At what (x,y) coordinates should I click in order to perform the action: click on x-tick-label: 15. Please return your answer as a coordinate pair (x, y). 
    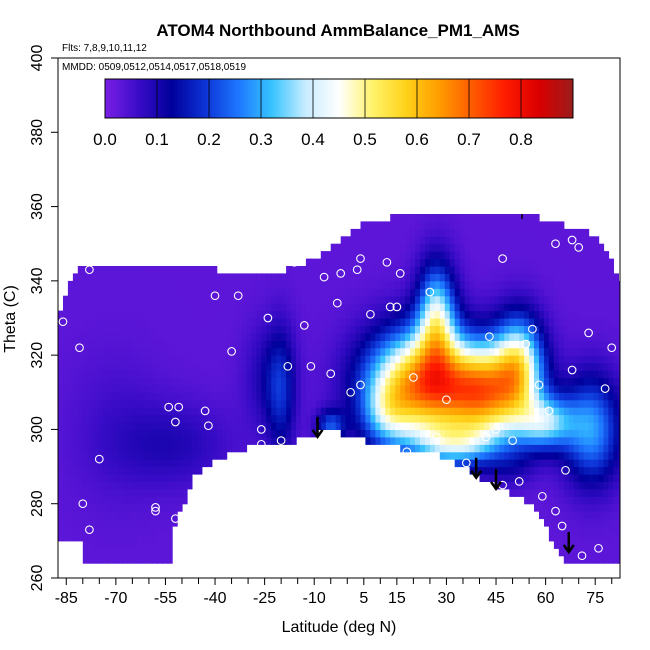
    Looking at the image, I should click on (397, 598).